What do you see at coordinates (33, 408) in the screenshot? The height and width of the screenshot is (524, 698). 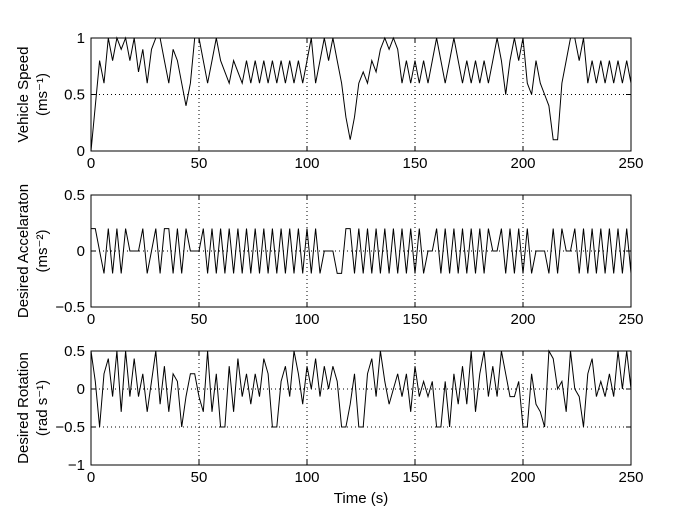 I see `y-axis-label: Desired Rotation (rad s⁻¹)` at bounding box center [33, 408].